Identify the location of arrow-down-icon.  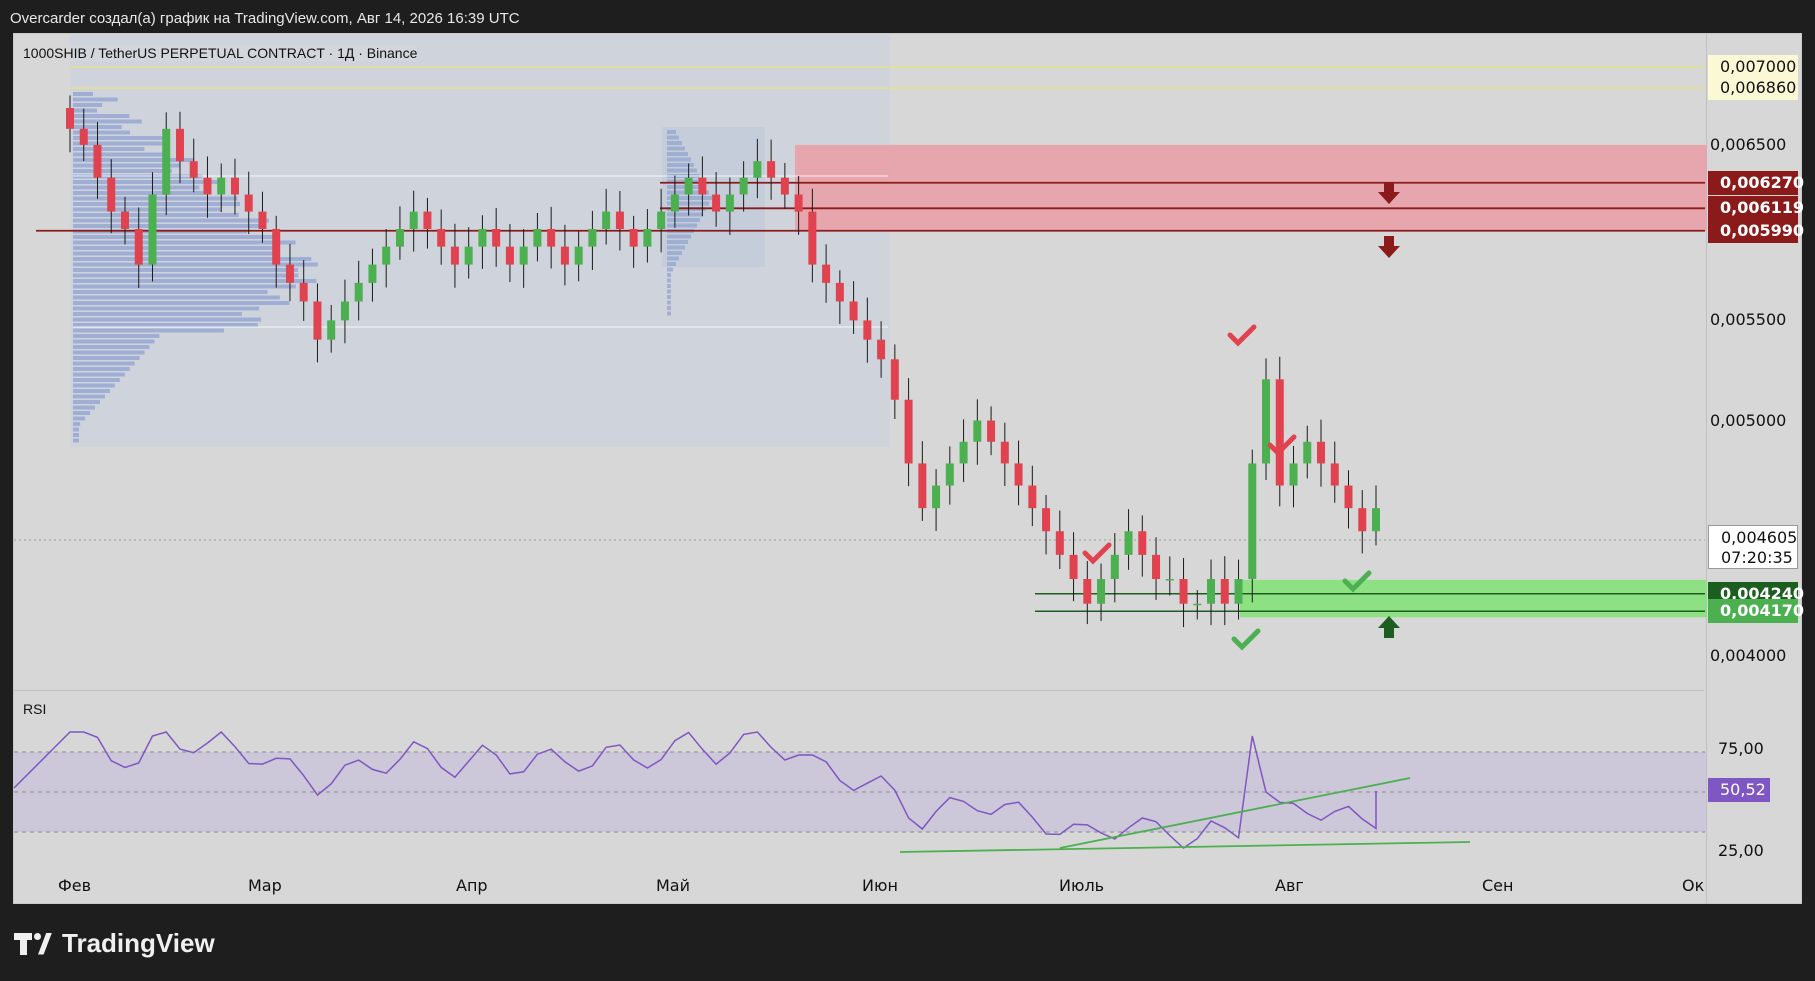
(1389, 247).